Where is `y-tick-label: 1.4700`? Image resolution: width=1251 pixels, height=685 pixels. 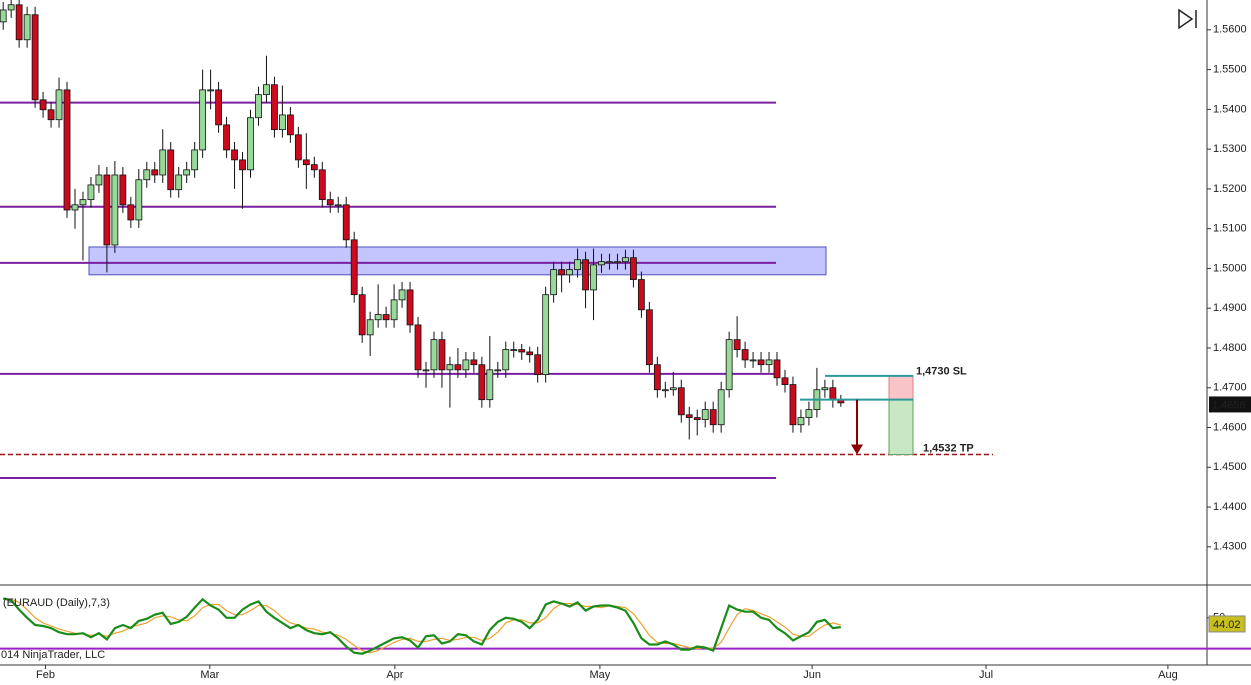
y-tick-label: 1.4700 is located at coordinates (1230, 388).